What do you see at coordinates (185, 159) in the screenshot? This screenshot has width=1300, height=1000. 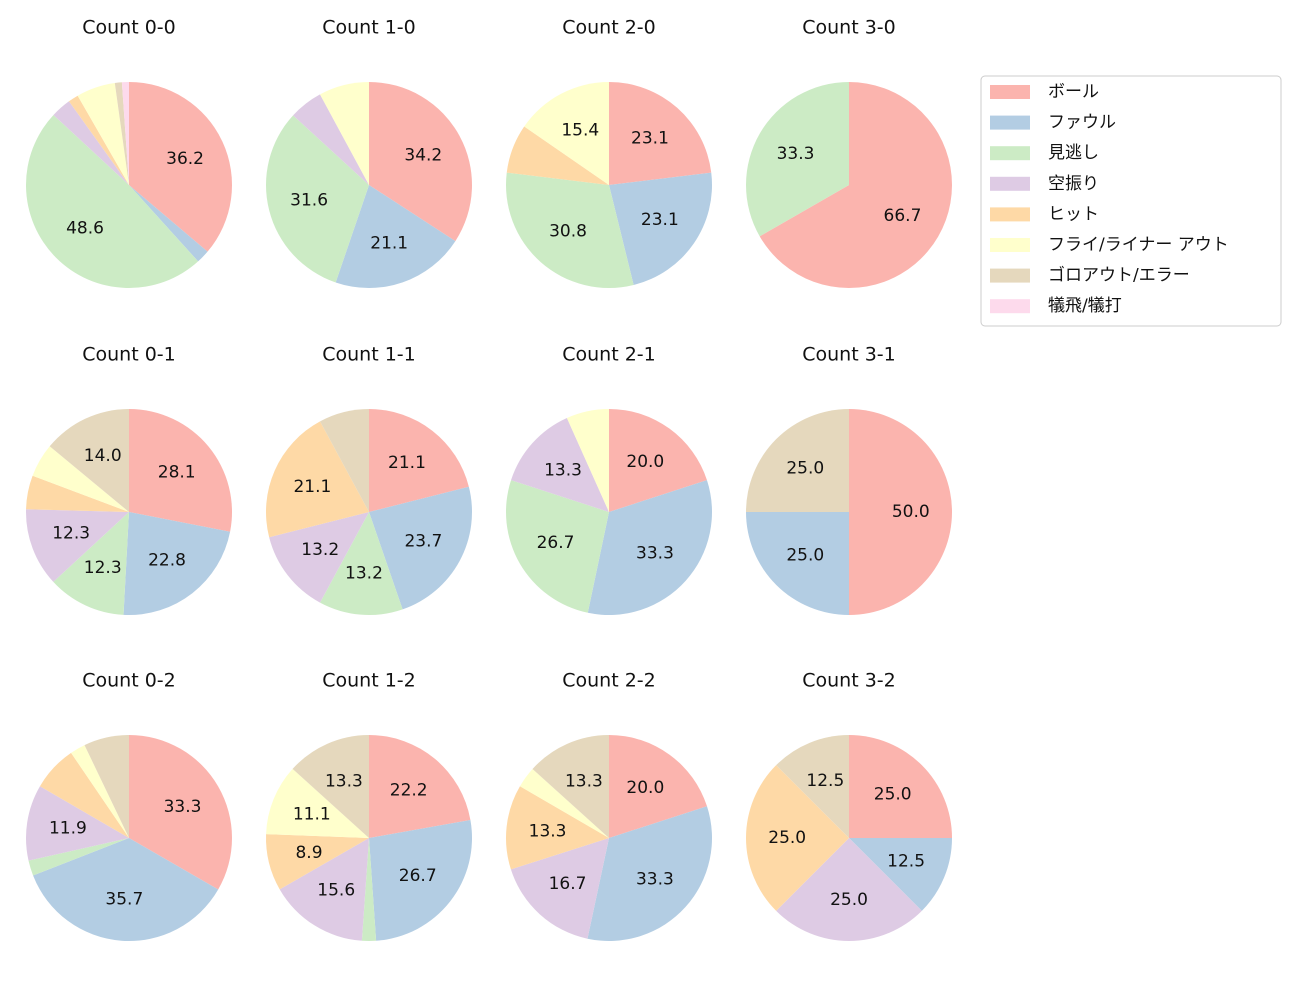 I see `slice-label: 36.2` at bounding box center [185, 159].